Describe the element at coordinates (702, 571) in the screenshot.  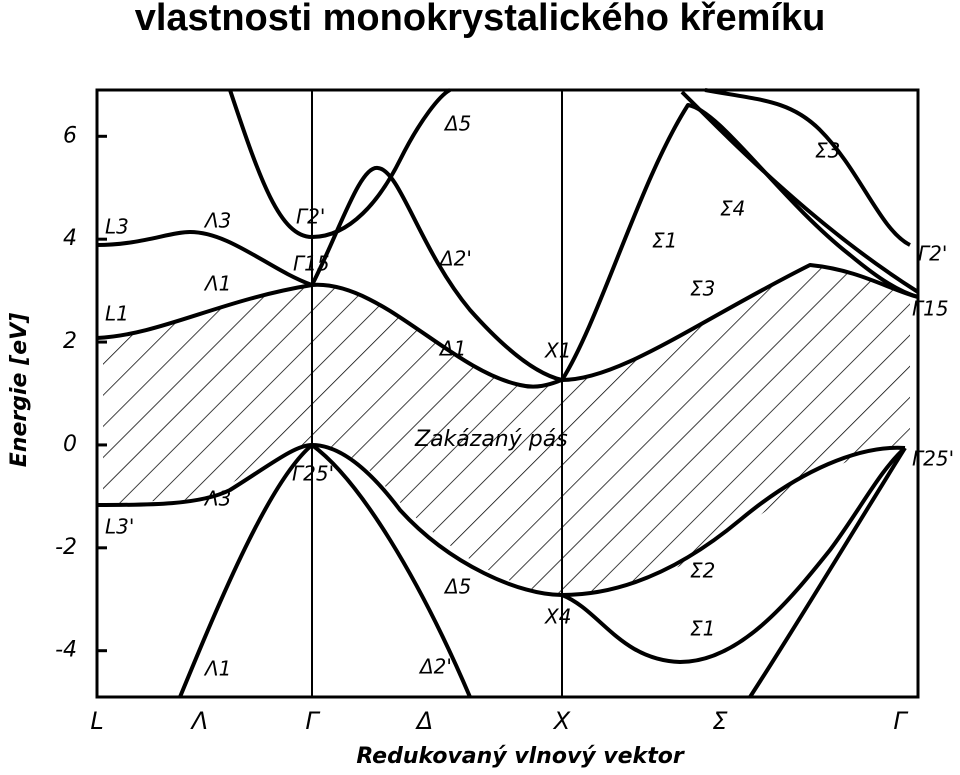
I see `band-label: Σ2` at that location.